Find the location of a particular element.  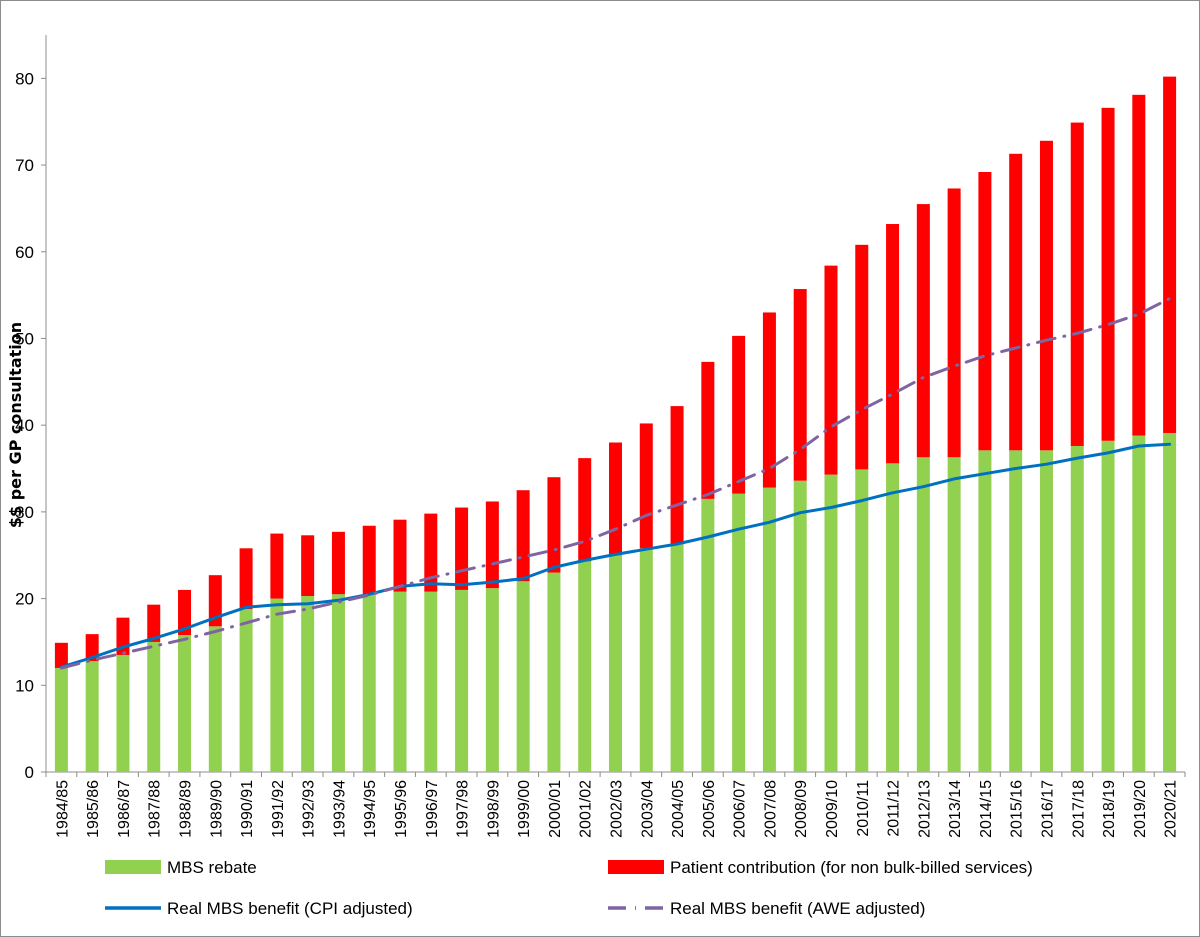

x-tick-label: 2000/01 is located at coordinates (555, 809).